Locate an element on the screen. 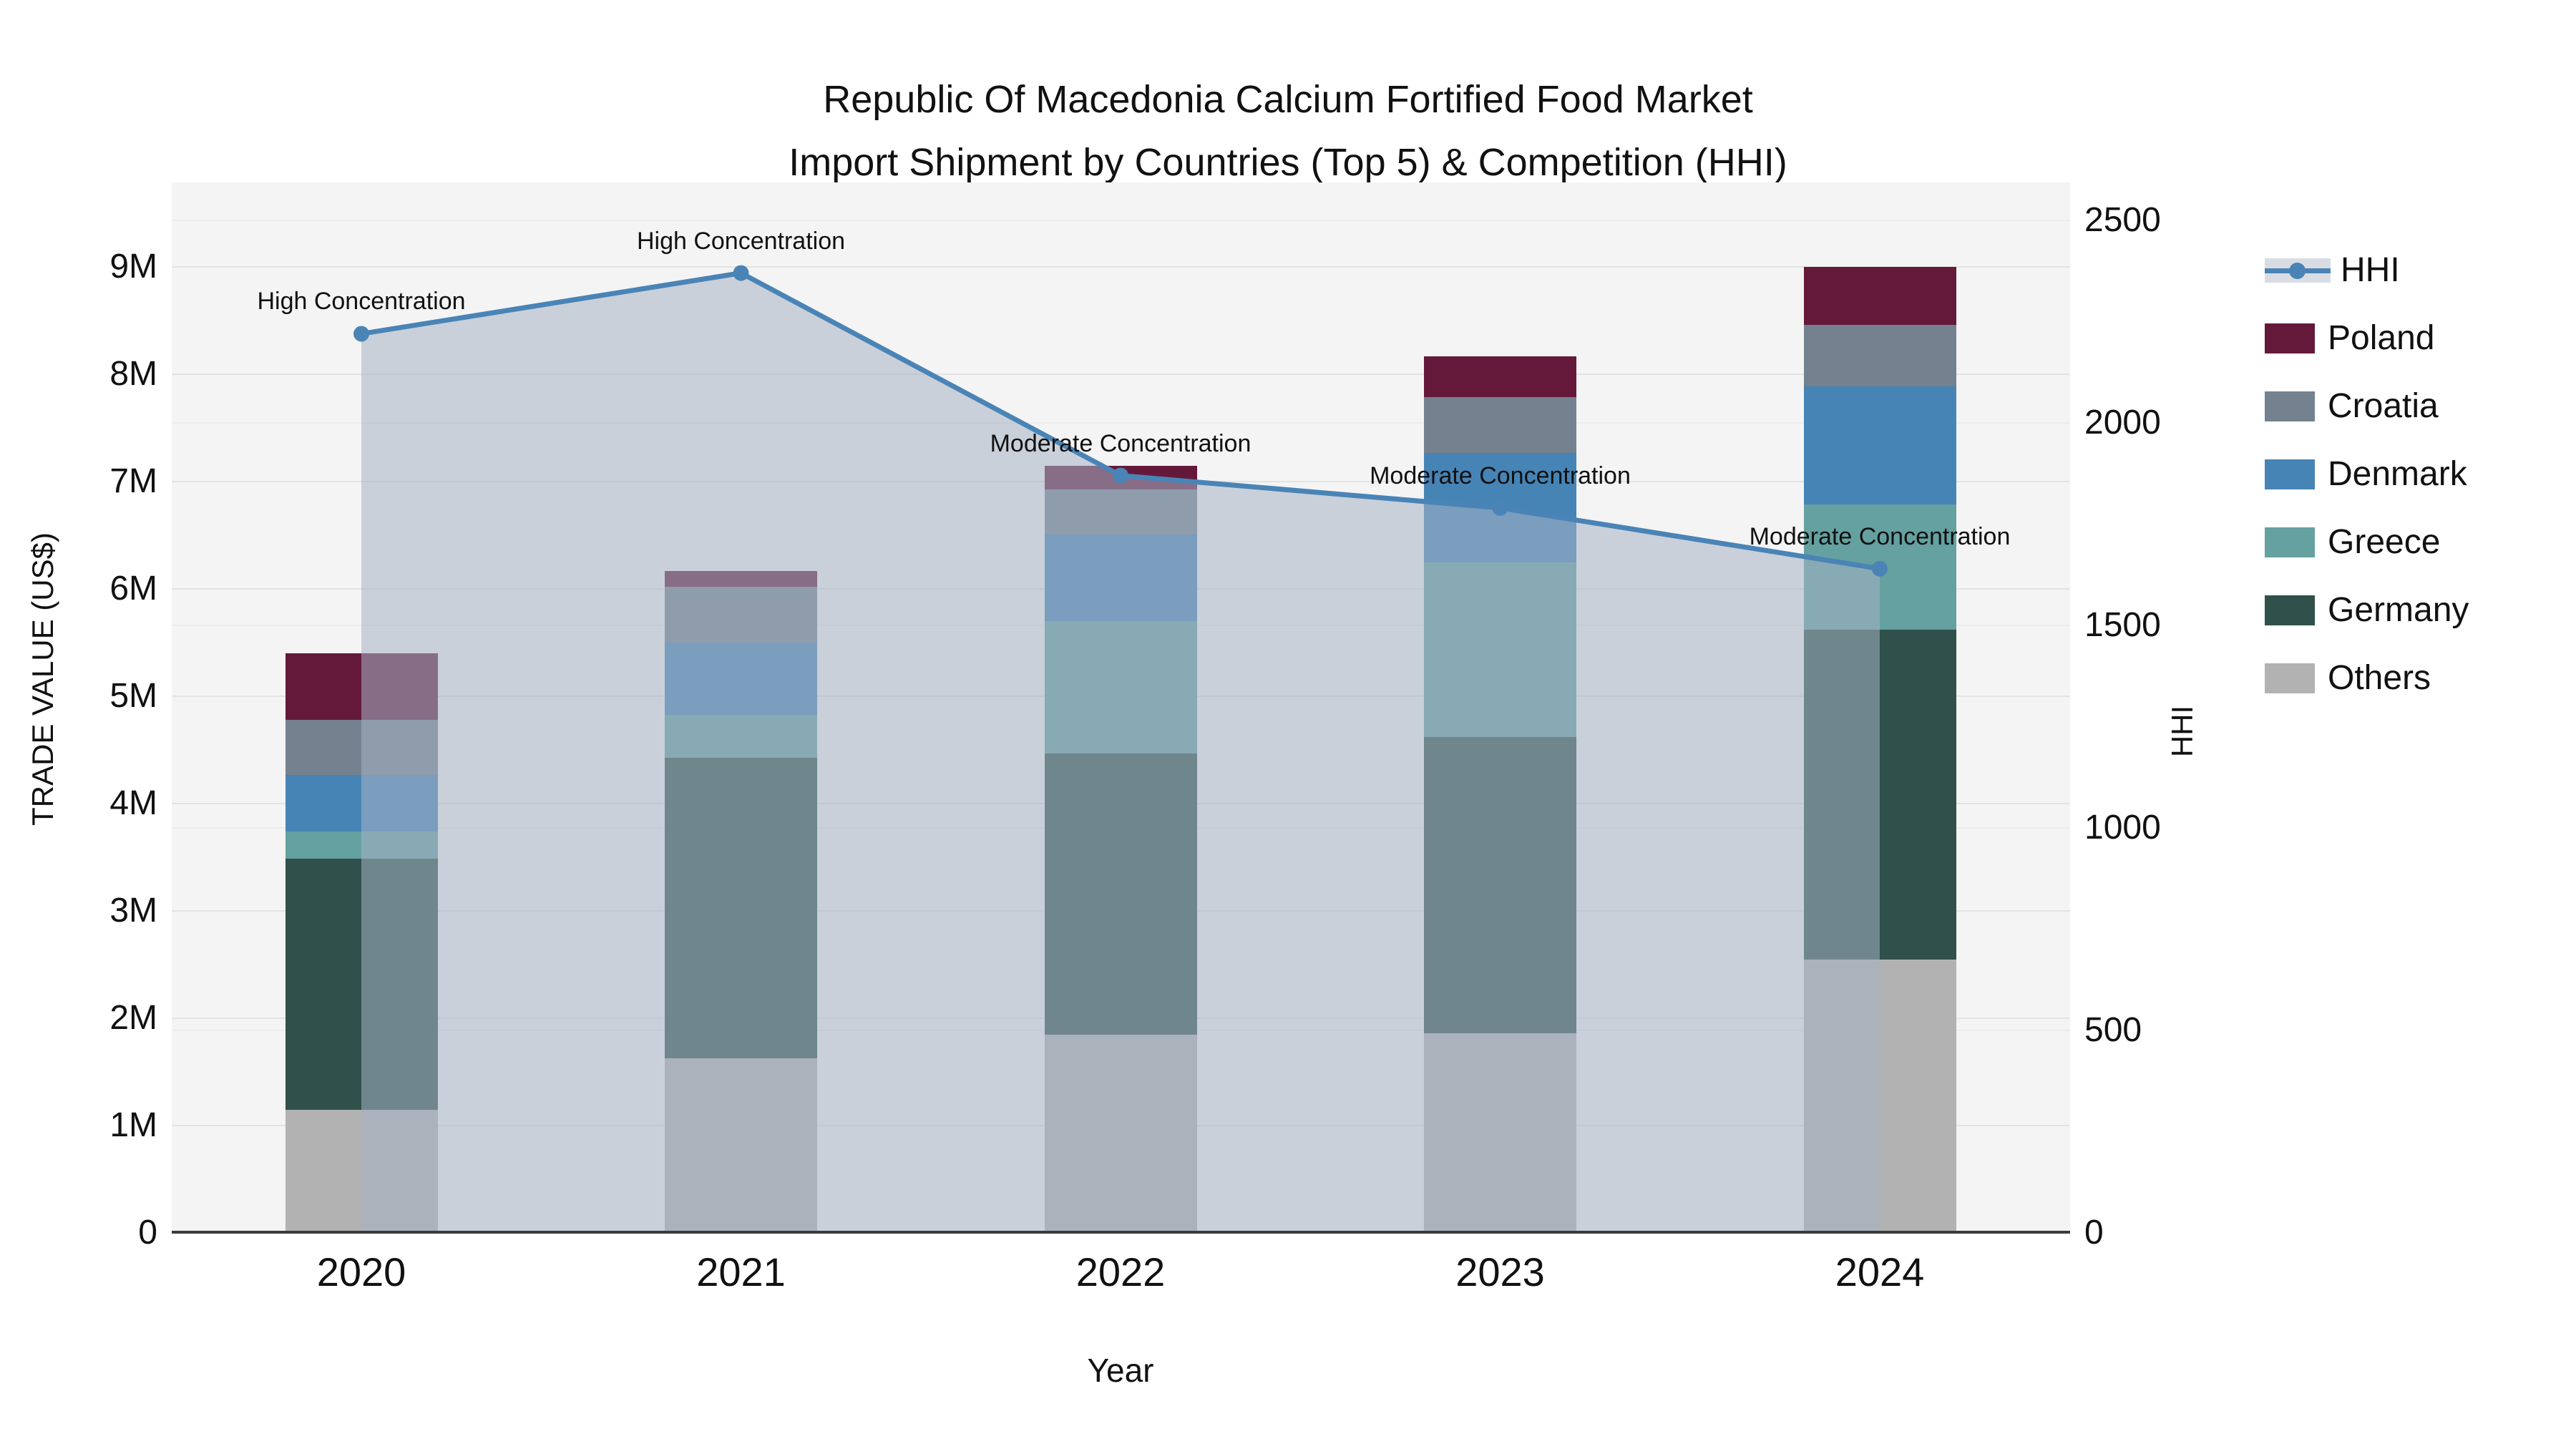 This screenshot has height=1449, width=2576. hhi-marker-2020 is located at coordinates (361, 334).